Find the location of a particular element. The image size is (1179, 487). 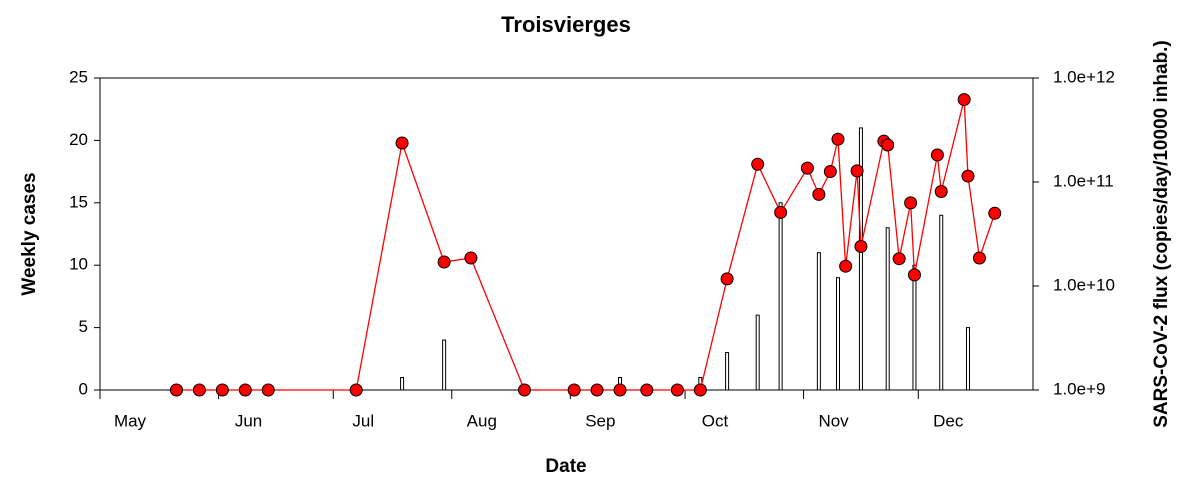

y2-tick-label: 1.0e+9 is located at coordinates (1079, 388).